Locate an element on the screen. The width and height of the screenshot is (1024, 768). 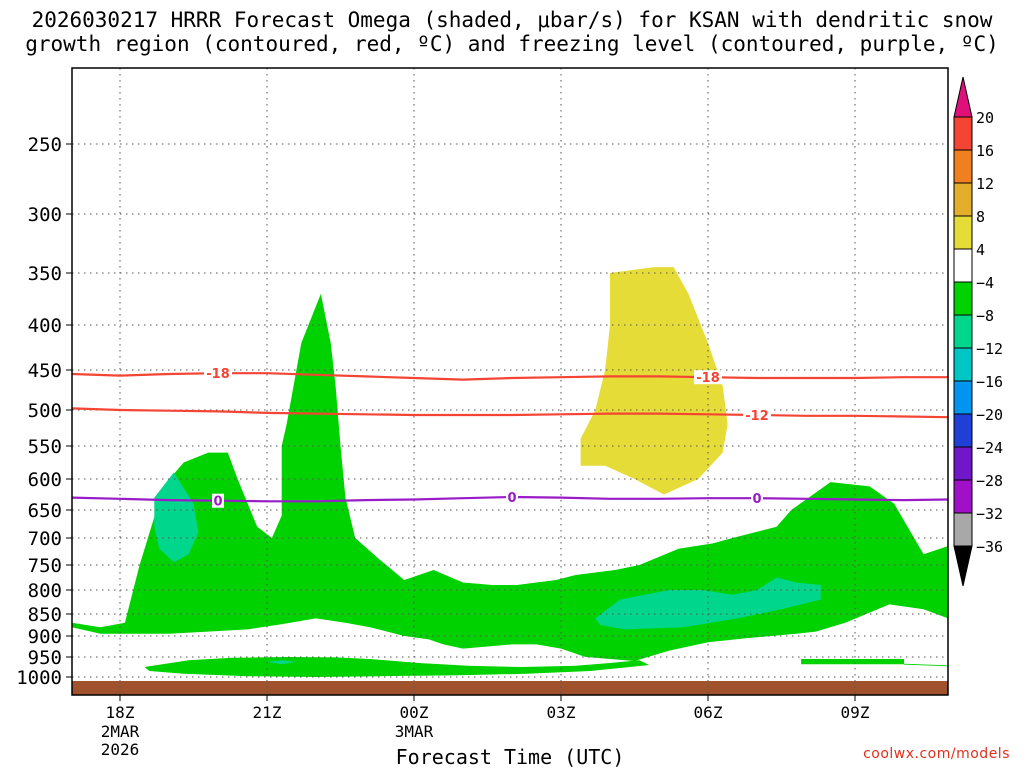
colorbar-label: 8 is located at coordinates (980, 217).